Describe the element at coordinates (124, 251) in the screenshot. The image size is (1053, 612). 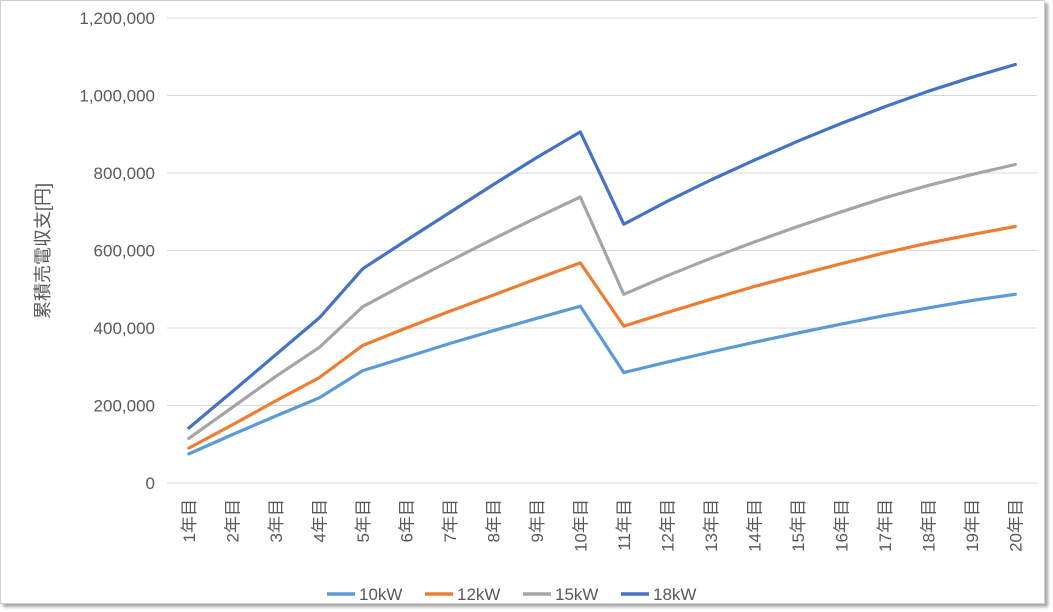
I see `y-tick-label: 600,000` at that location.